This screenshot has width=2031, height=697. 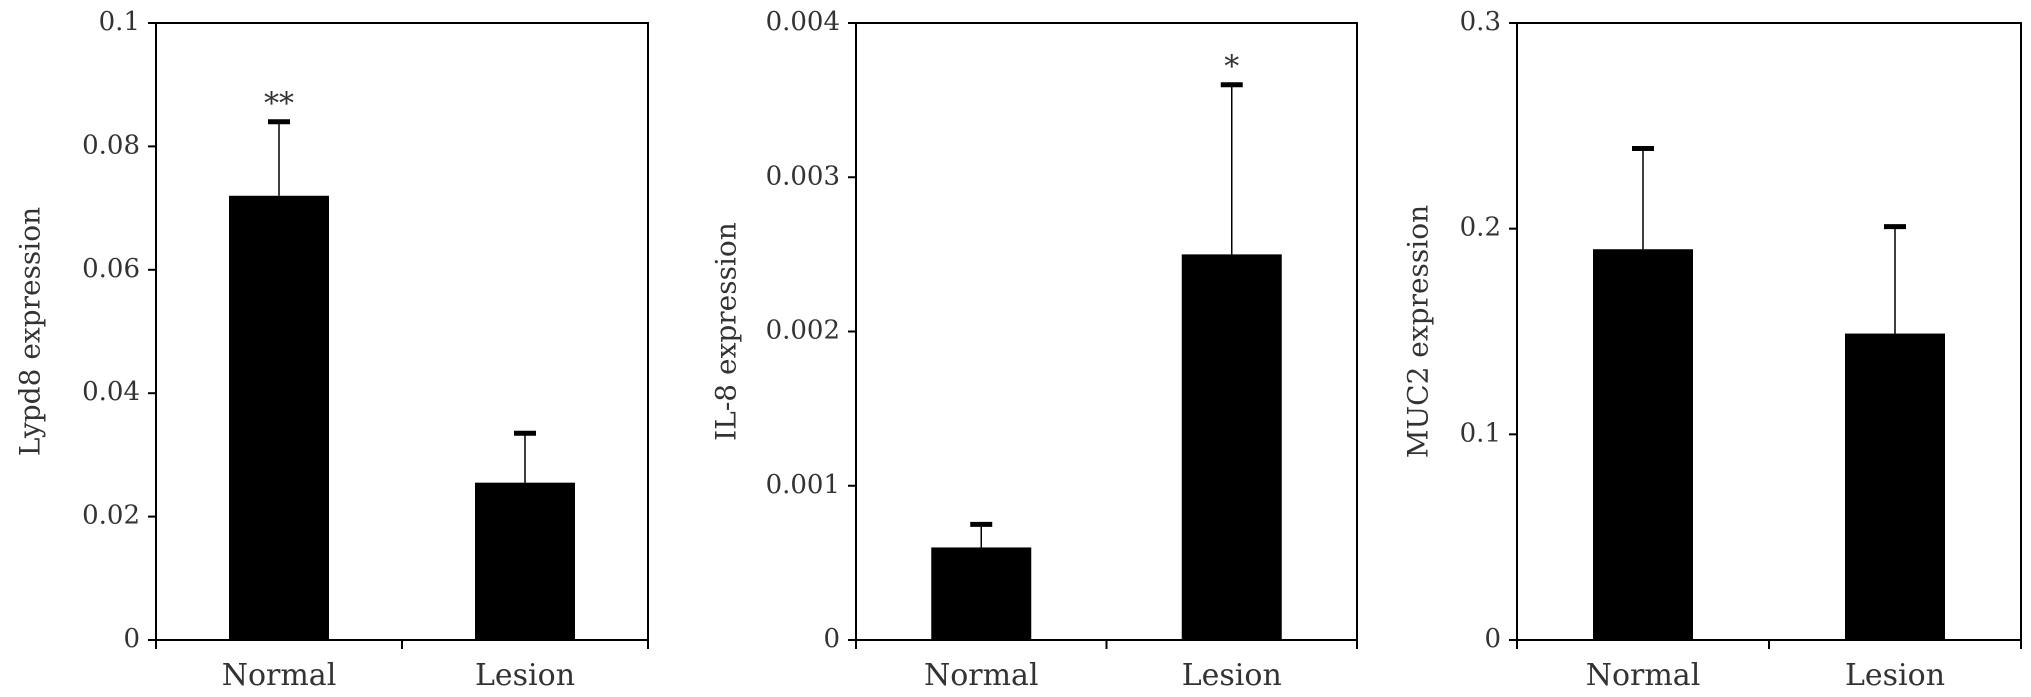 What do you see at coordinates (111, 145) in the screenshot?
I see `y-tick-label: 0.08` at bounding box center [111, 145].